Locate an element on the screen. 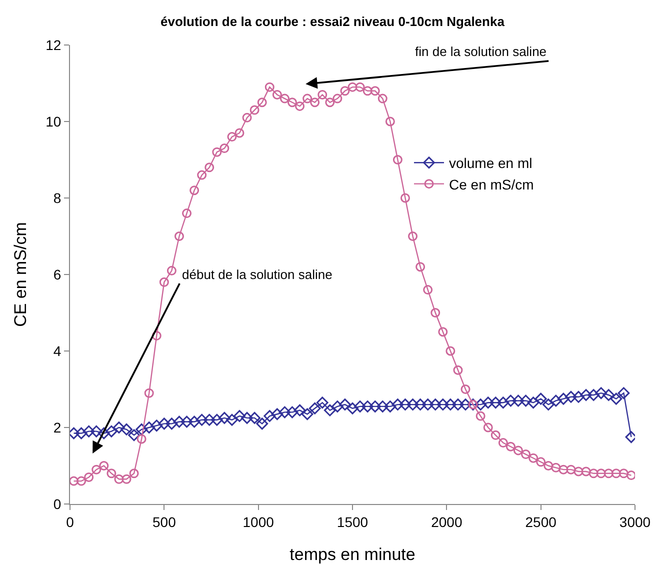 Image resolution: width=665 pixels, height=564 pixels. x-tick-label: 3000 is located at coordinates (635, 522).